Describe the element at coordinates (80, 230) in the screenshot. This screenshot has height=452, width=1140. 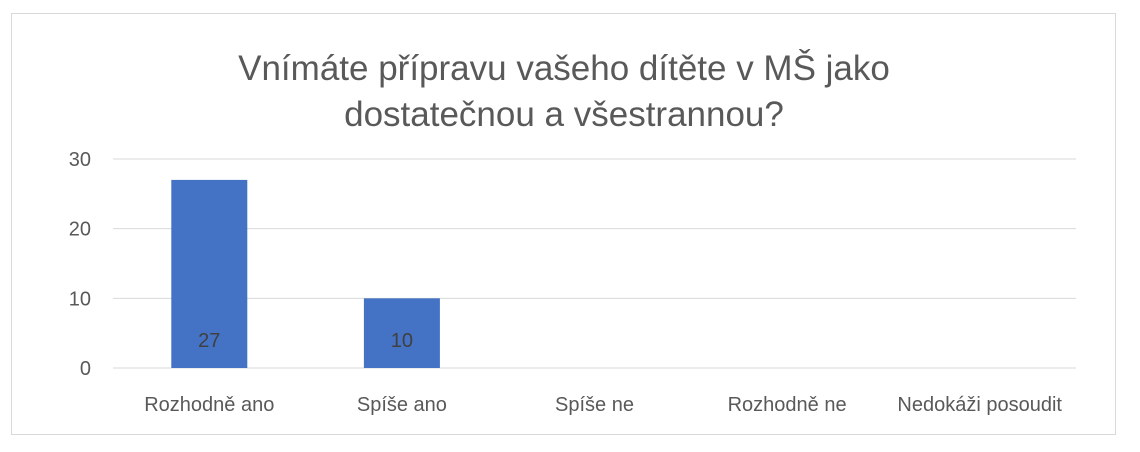
I see `y-tick-label: 20` at that location.